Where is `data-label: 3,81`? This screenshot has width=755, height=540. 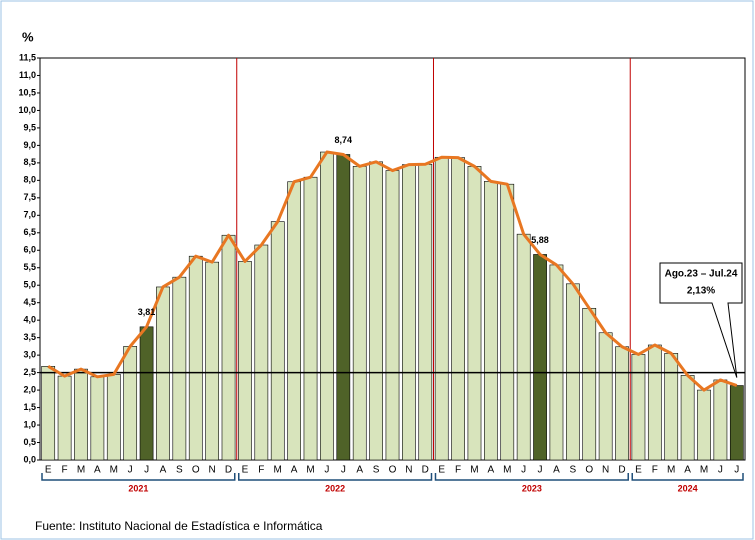 data-label: 3,81 is located at coordinates (147, 312).